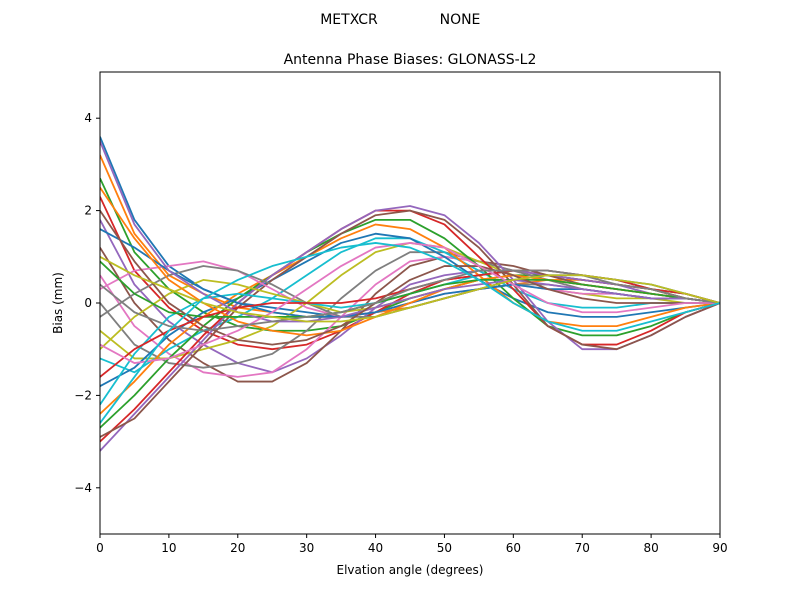 This screenshot has width=800, height=600. Describe the element at coordinates (375, 548) in the screenshot. I see `x-tick-label: 40` at that location.